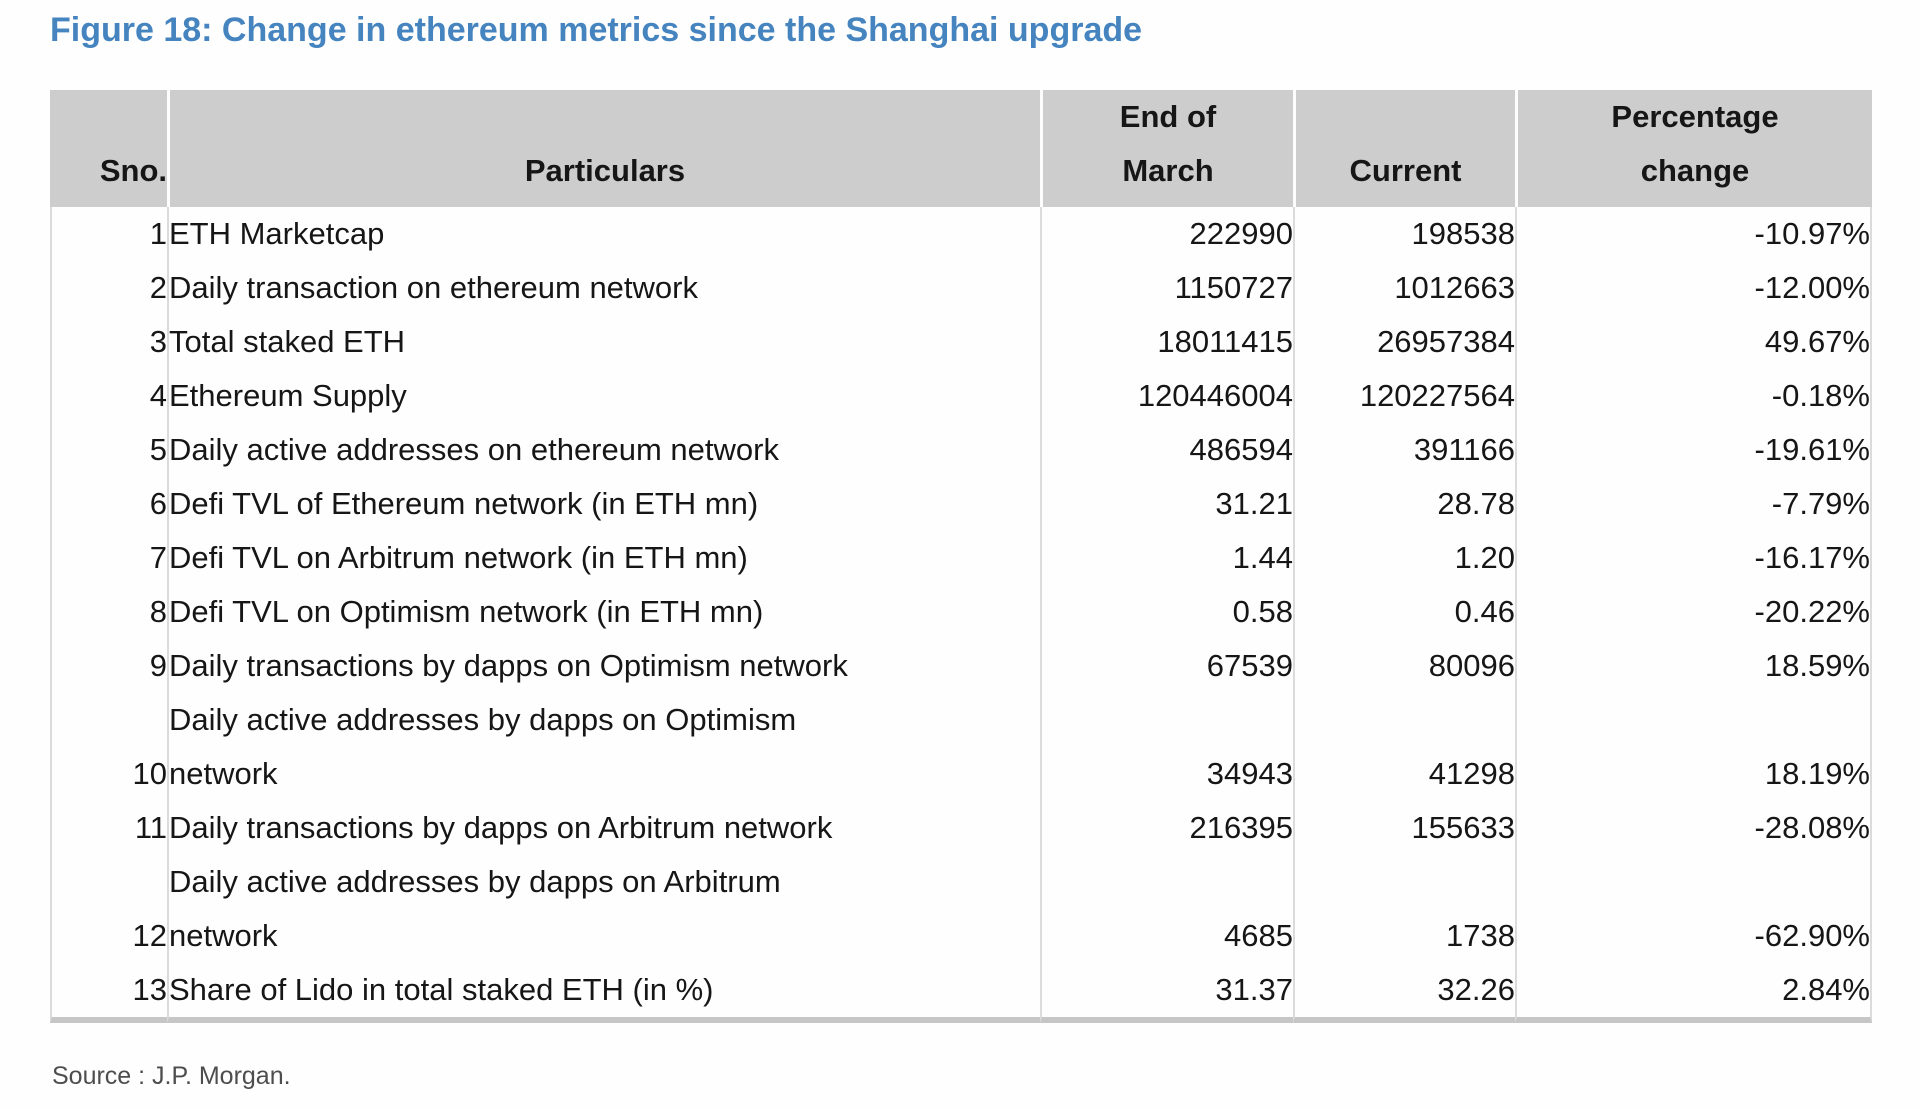  What do you see at coordinates (1166, 396) in the screenshot?
I see `cell-end-of-march: 120446004` at bounding box center [1166, 396].